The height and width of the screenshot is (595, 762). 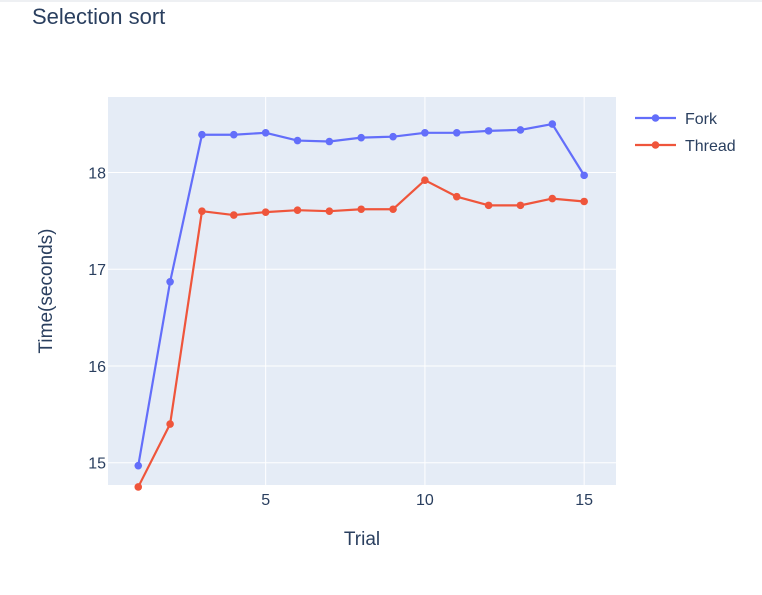 What do you see at coordinates (97, 367) in the screenshot?
I see `y-tick-label: 16` at bounding box center [97, 367].